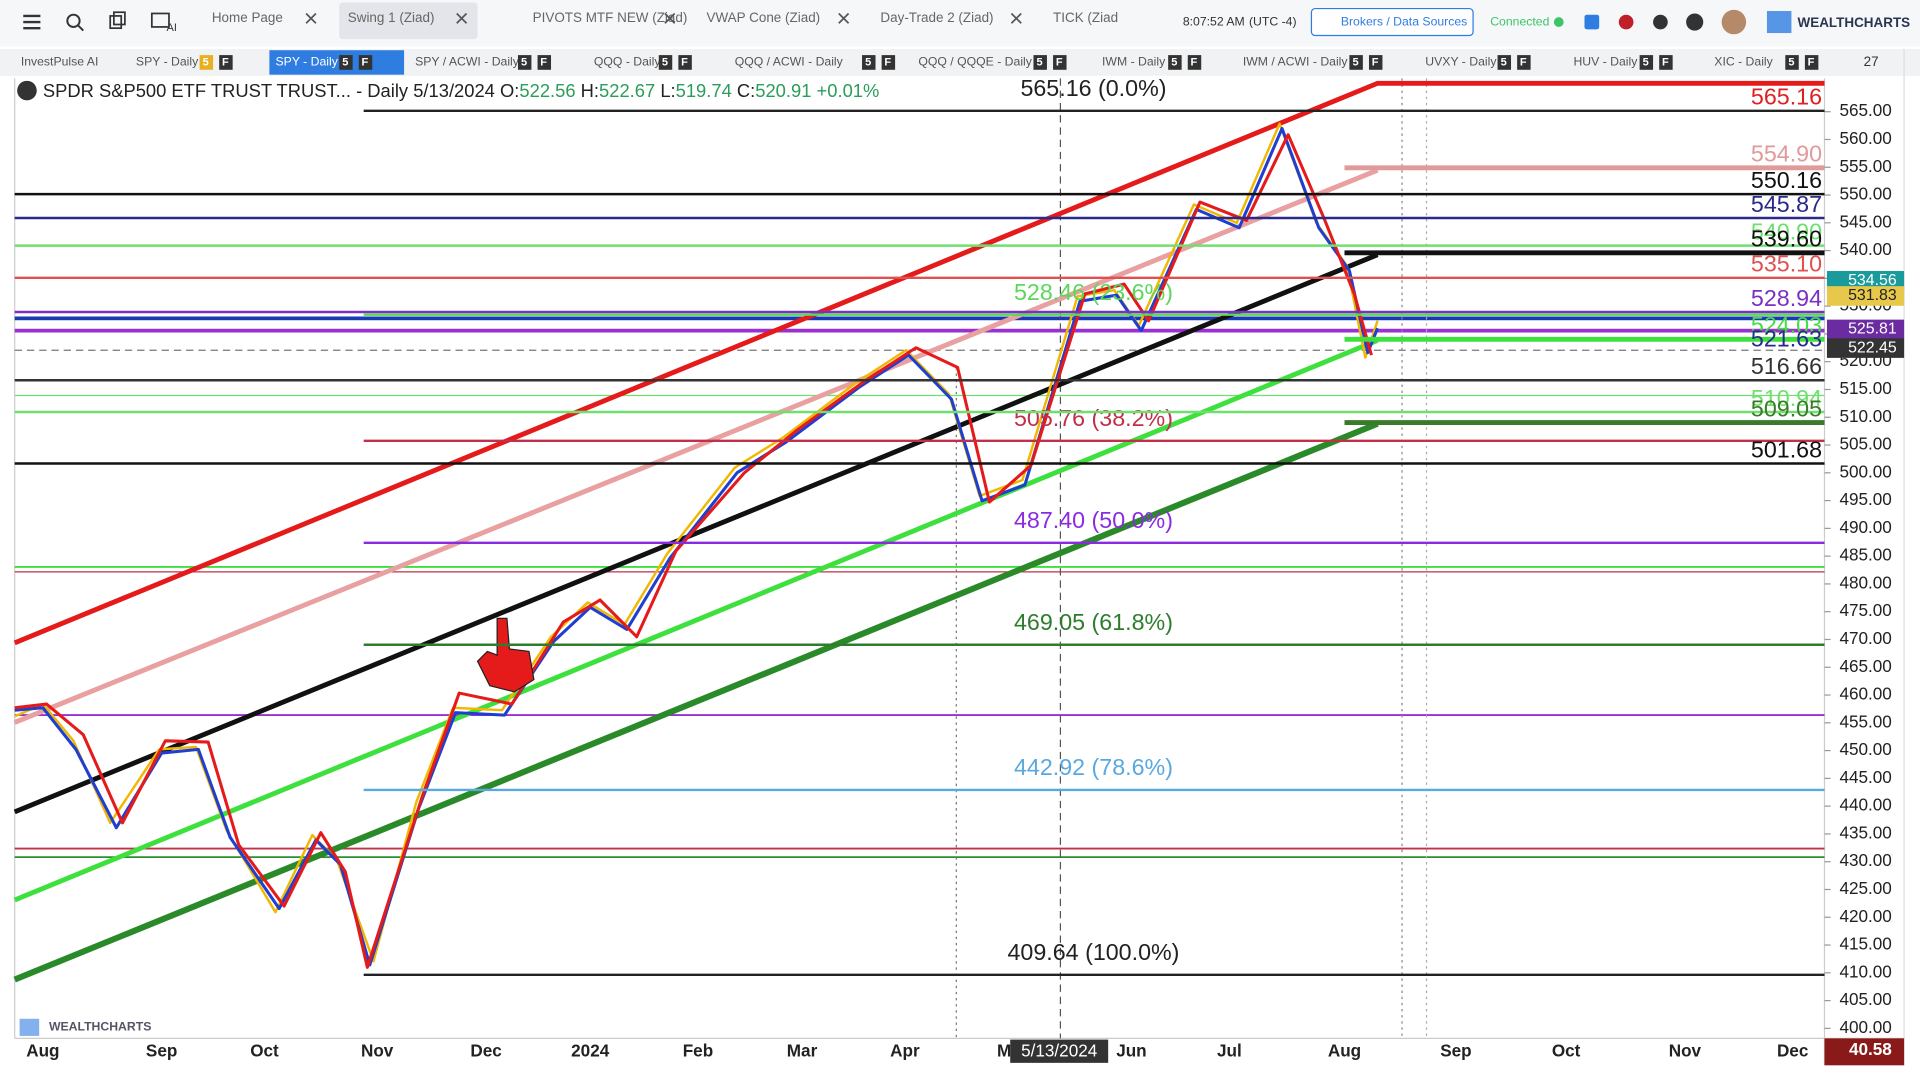 The height and width of the screenshot is (1080, 1920). I want to click on x-tick-label: Feb, so click(698, 1050).